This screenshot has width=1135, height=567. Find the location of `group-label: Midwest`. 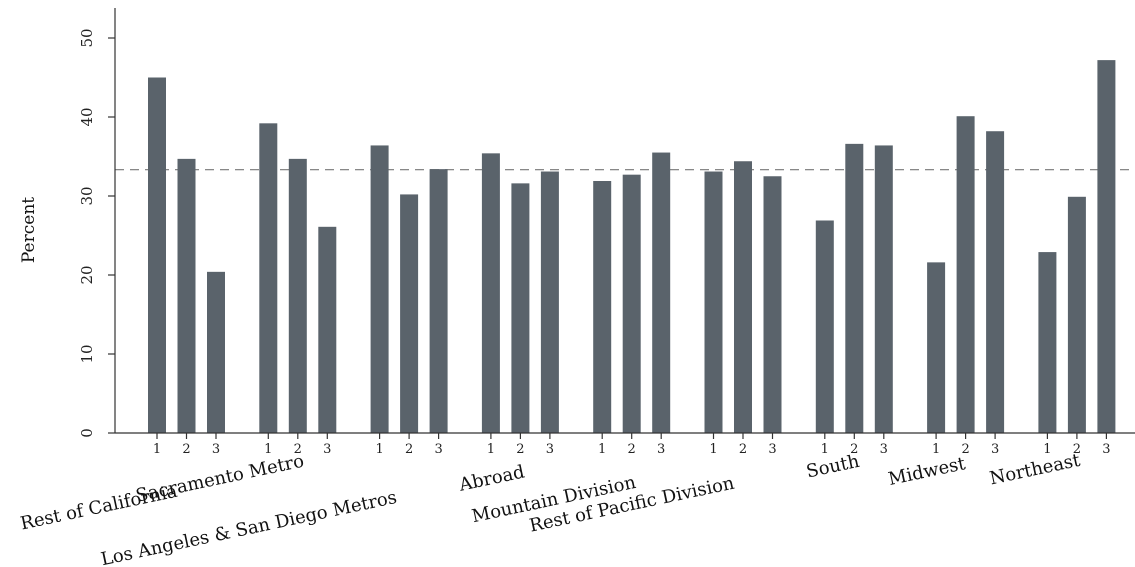

group-label: Midwest is located at coordinates (927, 471).